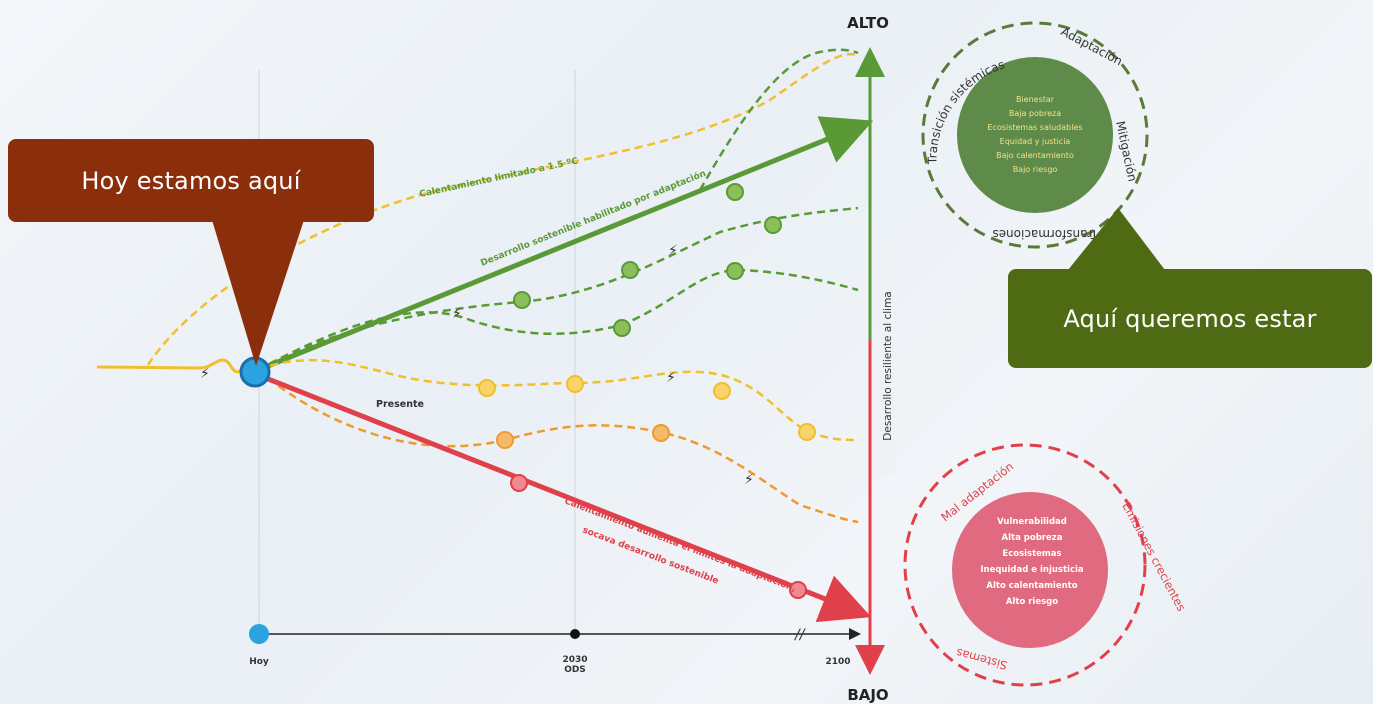  Describe the element at coordinates (575, 670) in the screenshot. I see `tick-sublabel-2030: ODS` at that location.